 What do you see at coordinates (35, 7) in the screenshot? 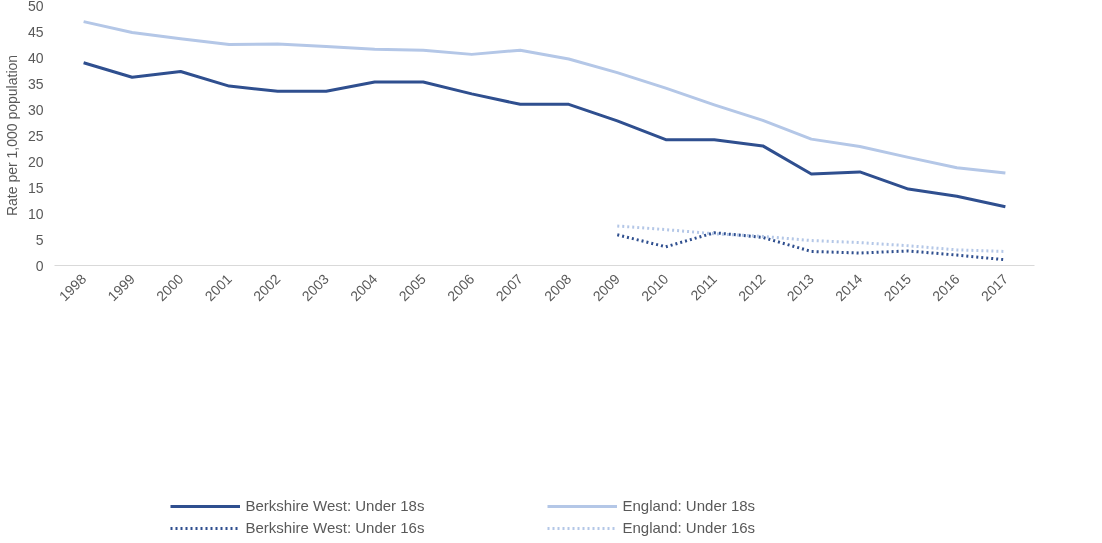
I see `y-tick-label: 50` at bounding box center [35, 7].